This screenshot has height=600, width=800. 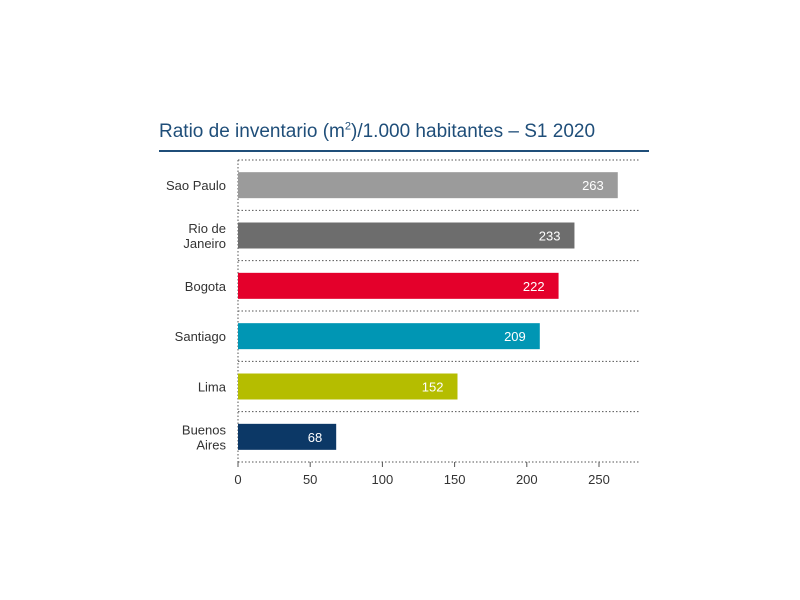 I want to click on category-label: Bogota, so click(x=206, y=286).